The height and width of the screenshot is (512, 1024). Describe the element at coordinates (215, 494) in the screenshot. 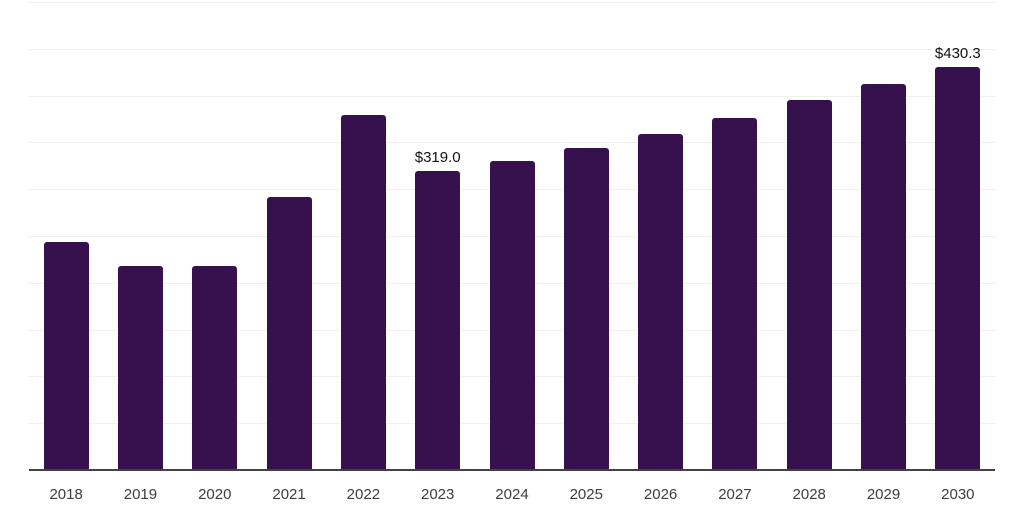

I see `x-axis-label-2020: 2020` at that location.